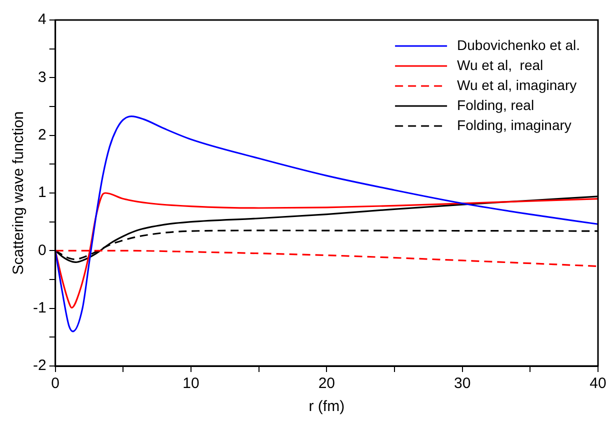 The image size is (612, 426). I want to click on legend-label: Wu et al, imaginary, so click(517, 84).